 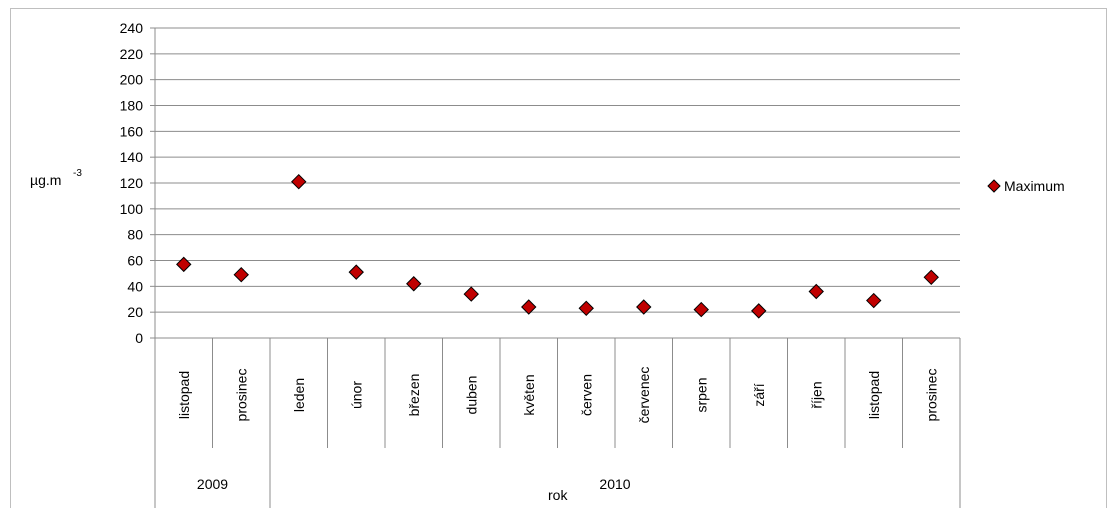 What do you see at coordinates (356, 395) in the screenshot?
I see `category-label: únor` at bounding box center [356, 395].